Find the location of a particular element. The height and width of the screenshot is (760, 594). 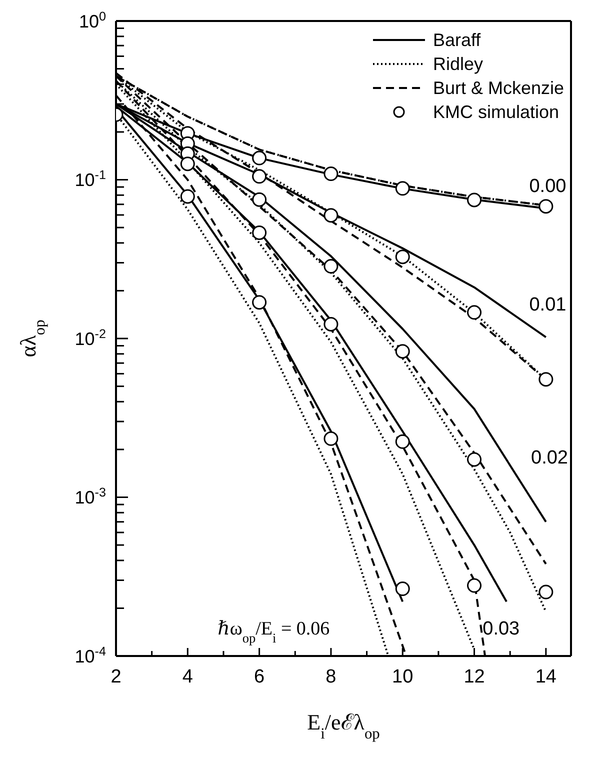

annotation: 0.03 is located at coordinates (501, 629).